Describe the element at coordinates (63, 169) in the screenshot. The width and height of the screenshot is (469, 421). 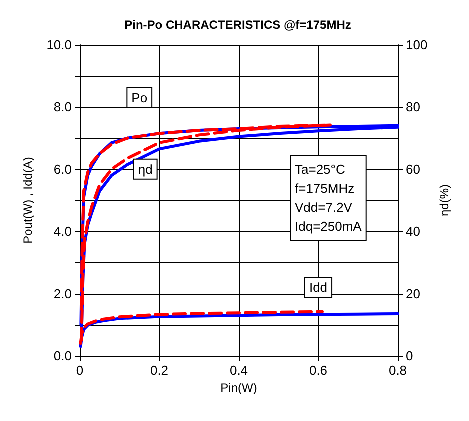
I see `y-tick-label: 6.0` at that location.